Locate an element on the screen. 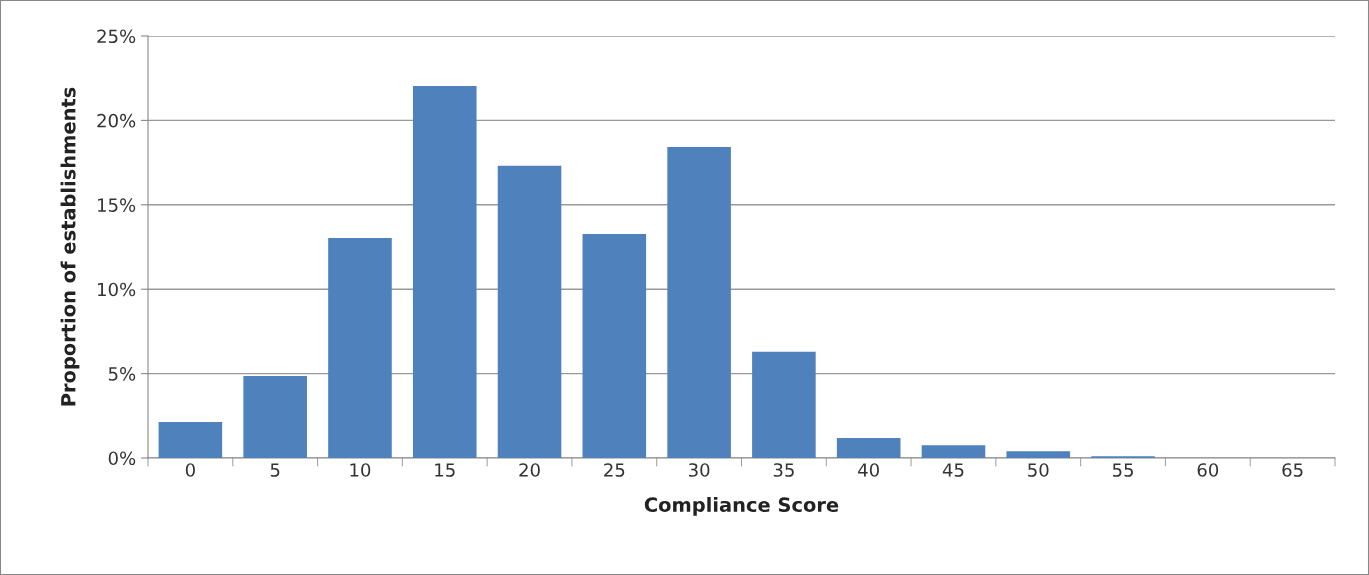  y-tick-label: 0% is located at coordinates (122, 458).